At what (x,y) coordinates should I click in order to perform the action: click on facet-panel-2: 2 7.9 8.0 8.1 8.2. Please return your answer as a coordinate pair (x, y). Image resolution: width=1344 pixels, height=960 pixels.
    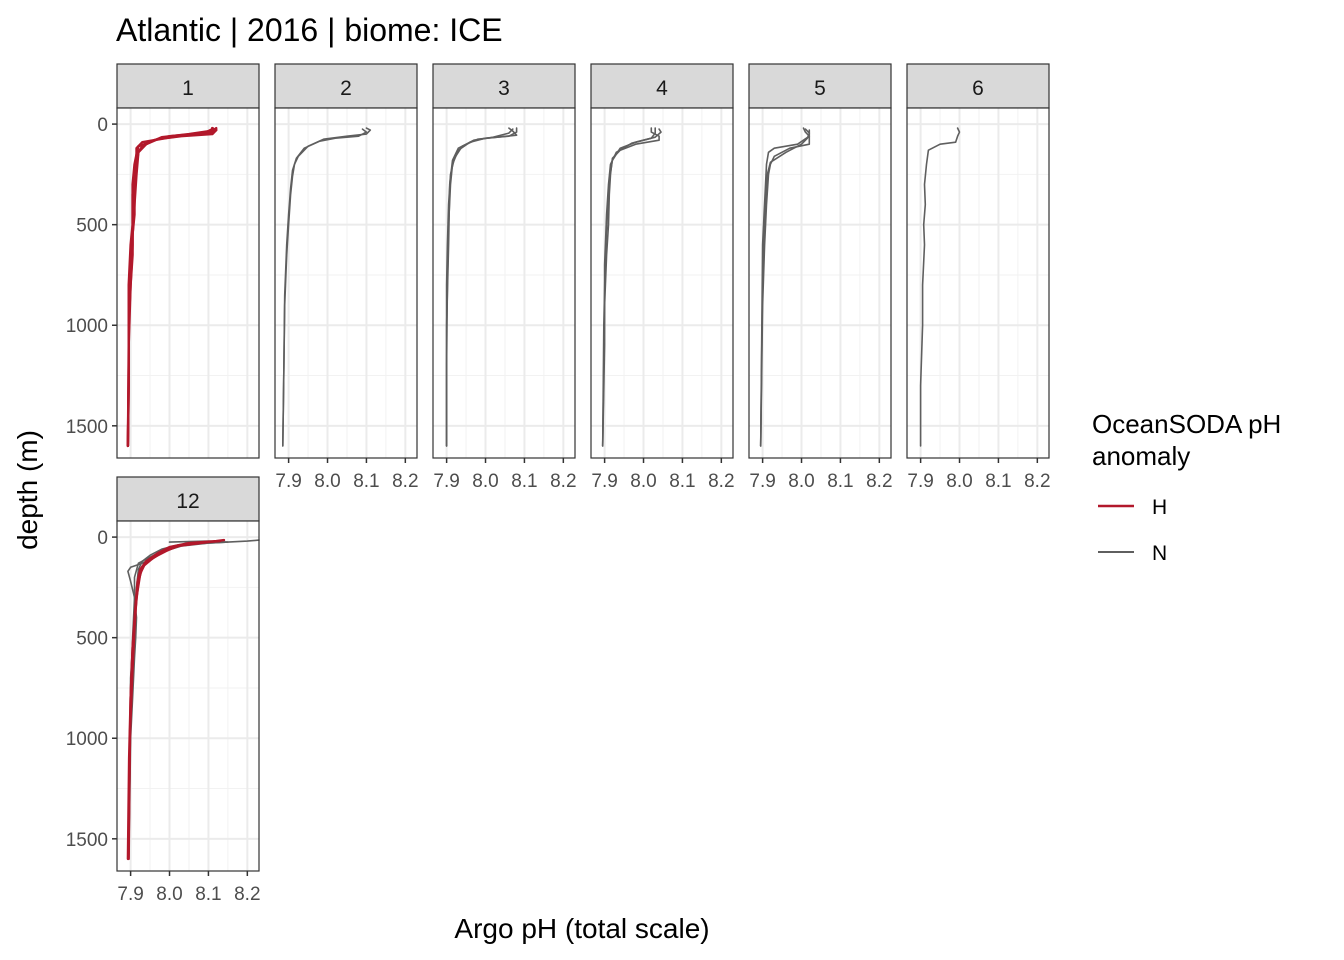
    Looking at the image, I should click on (346, 277).